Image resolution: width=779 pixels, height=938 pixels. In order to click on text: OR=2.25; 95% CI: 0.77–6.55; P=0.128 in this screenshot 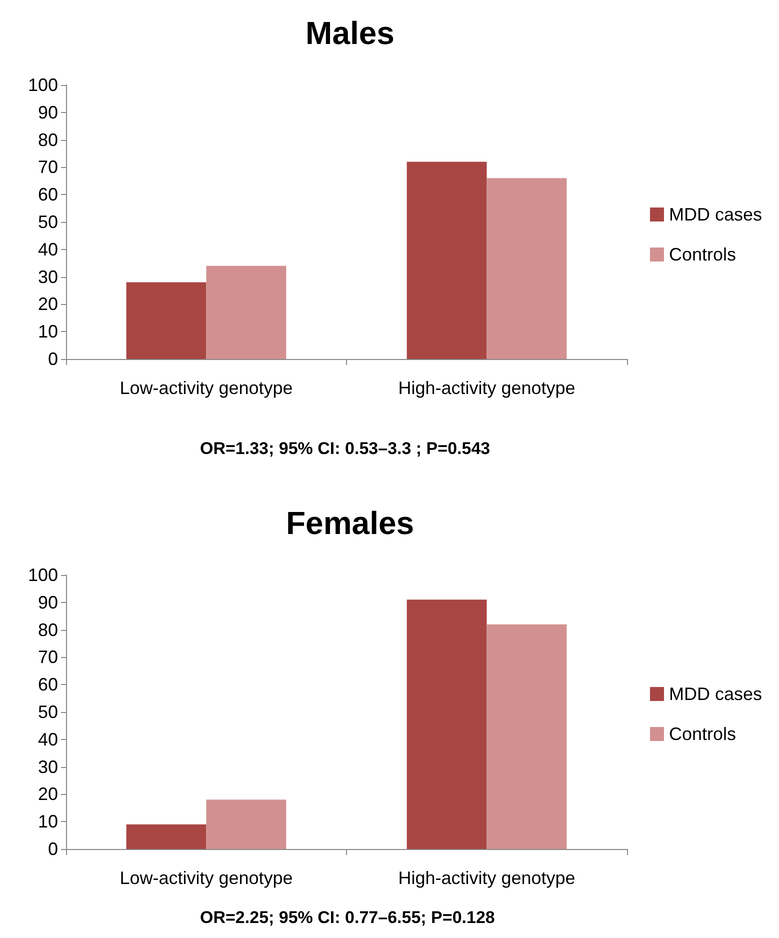, I will do `click(347, 917)`.